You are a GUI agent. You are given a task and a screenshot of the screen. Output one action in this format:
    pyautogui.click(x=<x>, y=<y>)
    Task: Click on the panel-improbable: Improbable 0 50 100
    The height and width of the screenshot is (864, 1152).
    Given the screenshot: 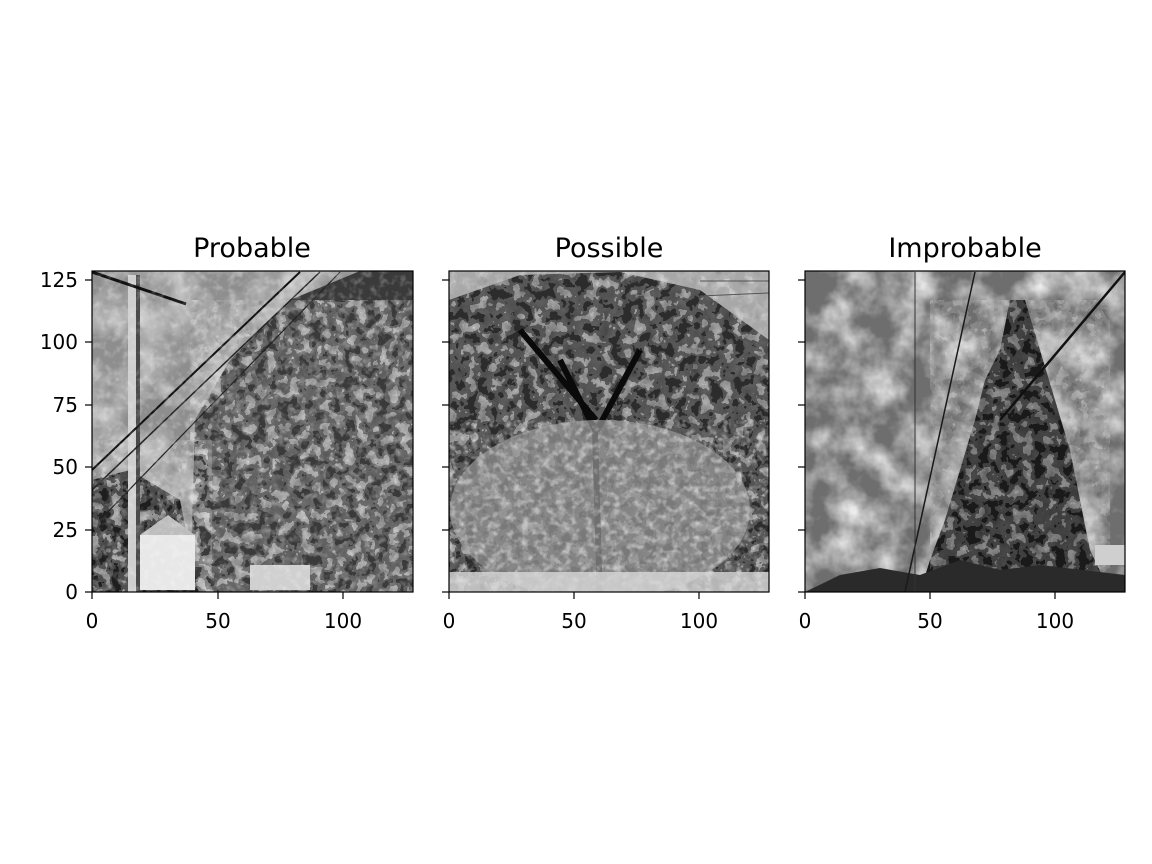 What is the action you would take?
    pyautogui.click(x=962, y=433)
    